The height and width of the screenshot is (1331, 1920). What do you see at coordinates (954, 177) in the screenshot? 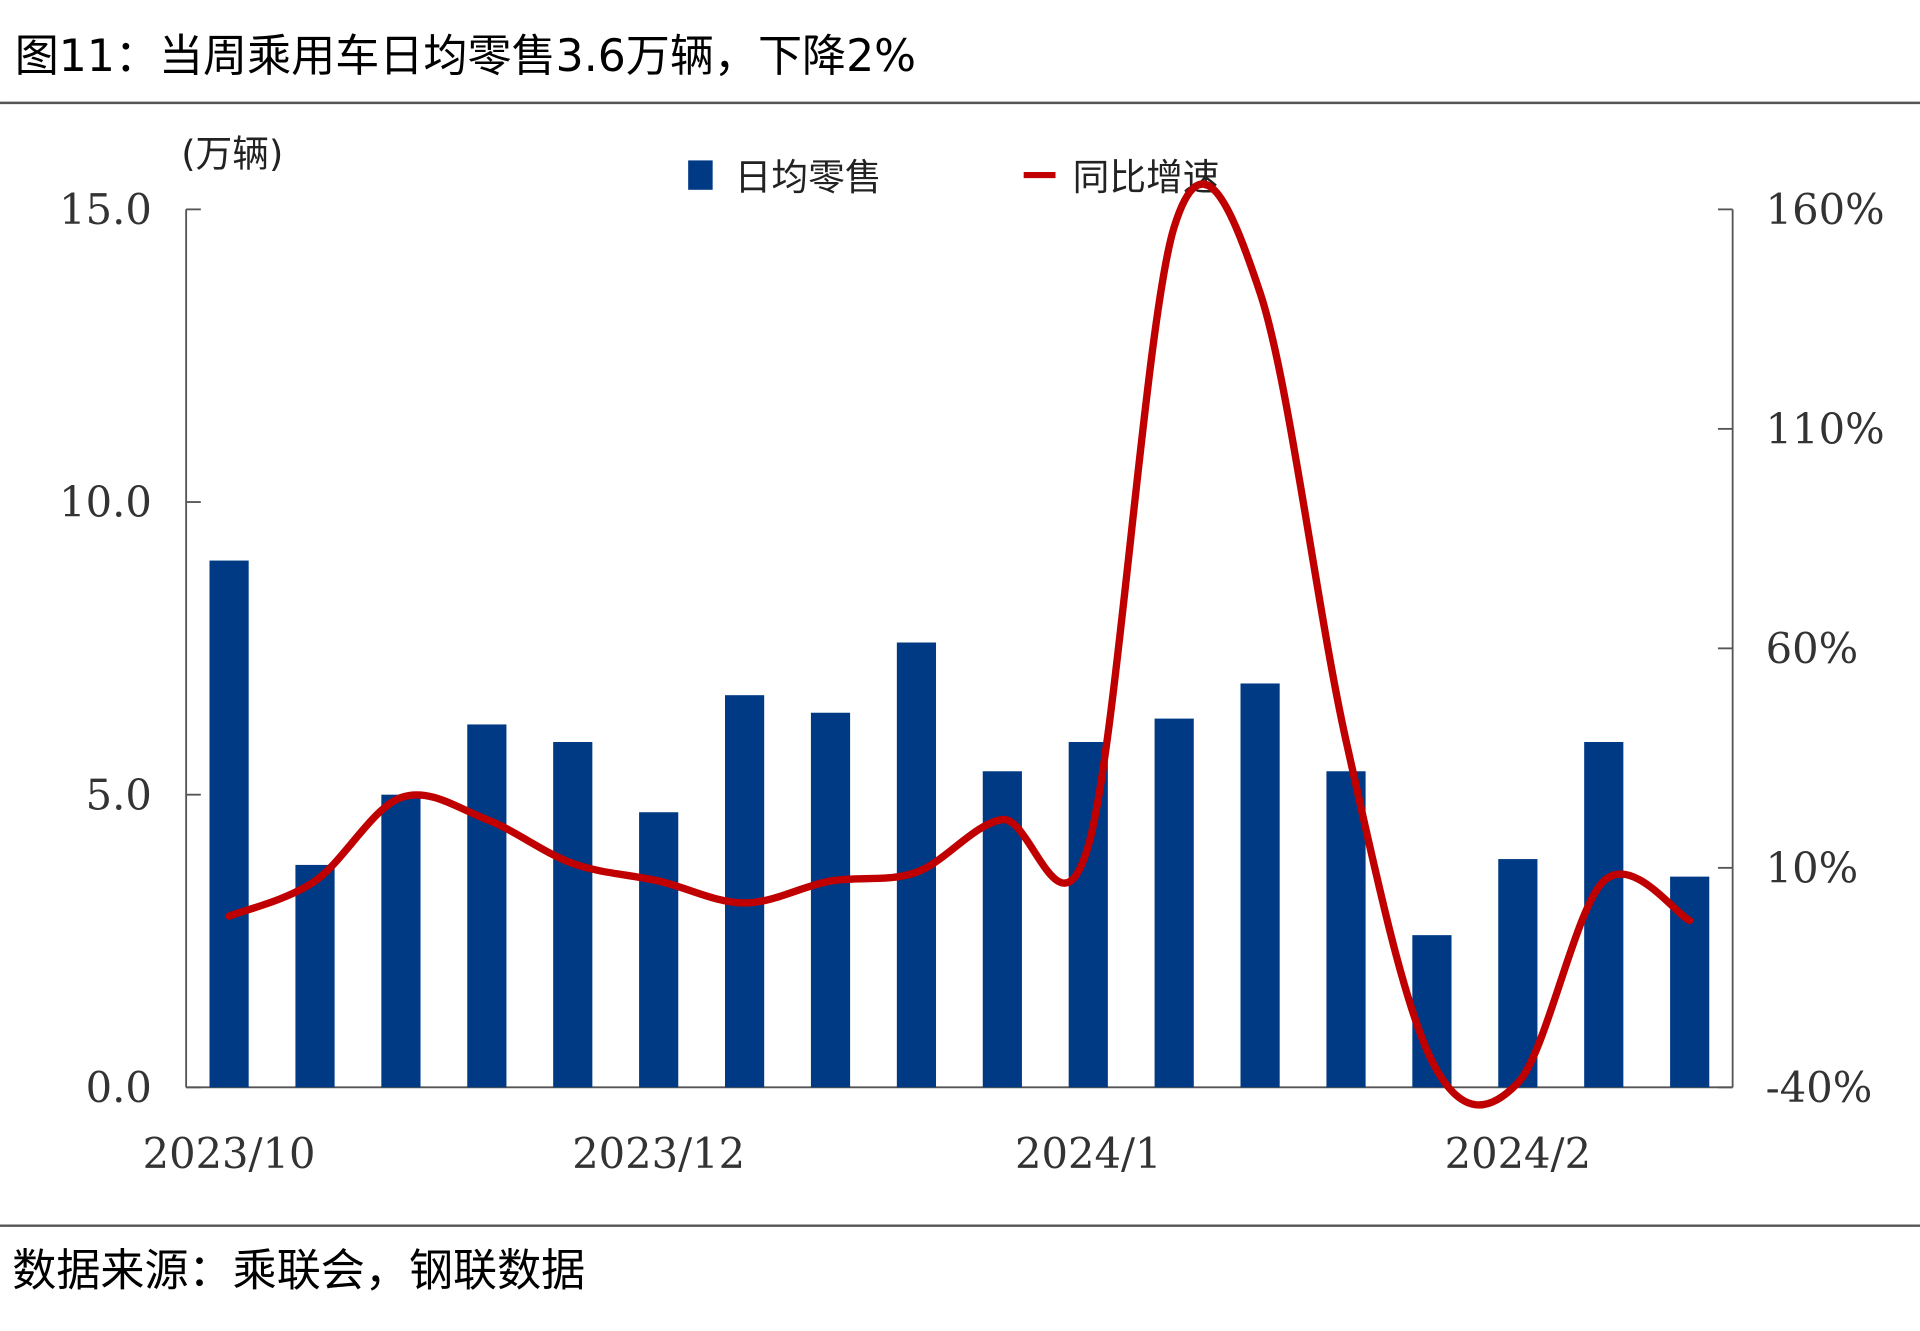
I see `legend: 日均零售 同比增速` at bounding box center [954, 177].